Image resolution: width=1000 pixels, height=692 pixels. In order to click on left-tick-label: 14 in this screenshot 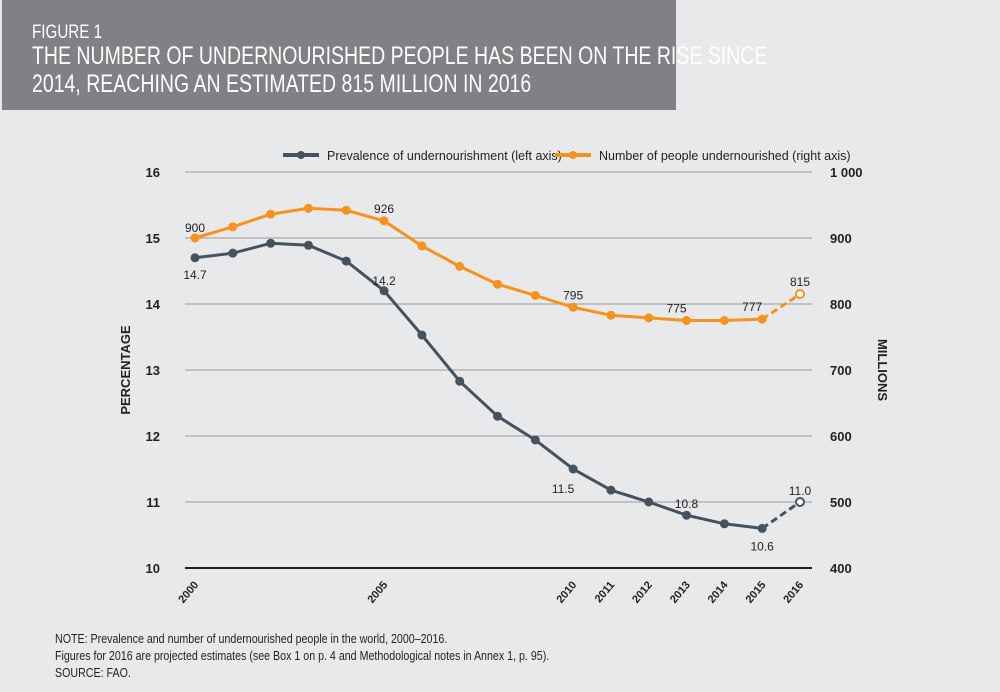, I will do `click(153, 304)`.